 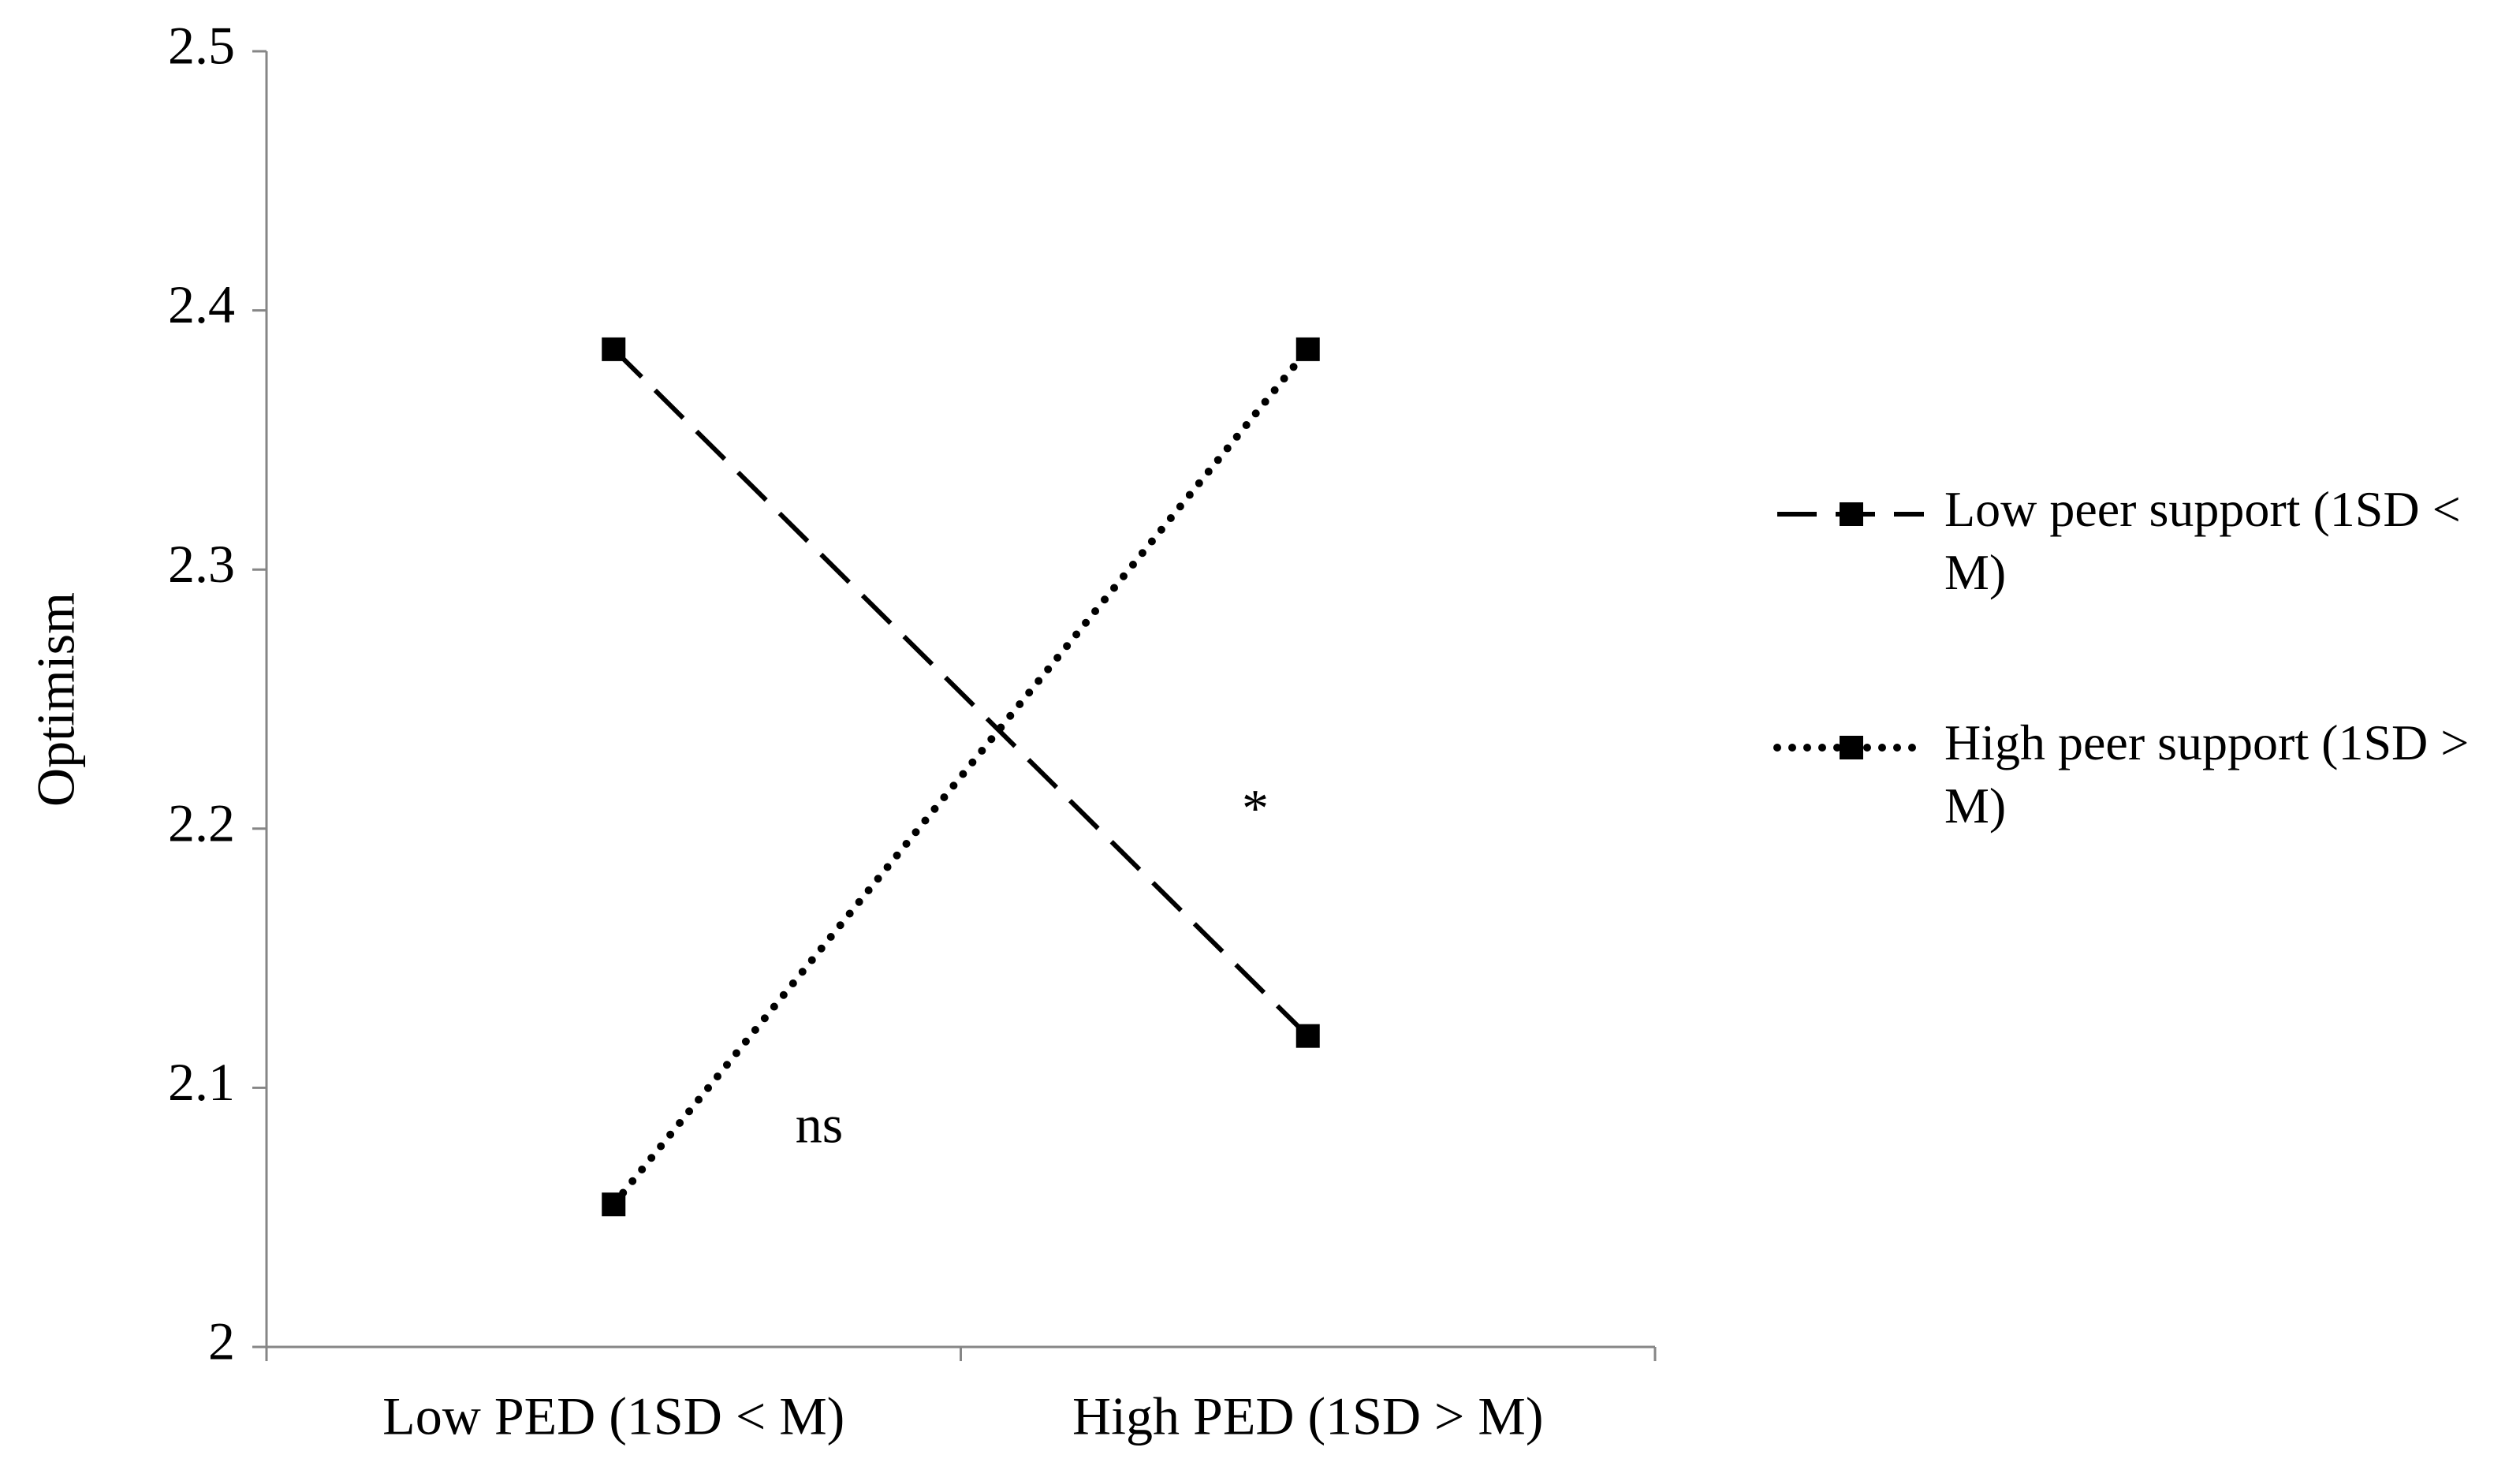 I want to click on y-tick-label: 2.5, so click(x=201, y=46).